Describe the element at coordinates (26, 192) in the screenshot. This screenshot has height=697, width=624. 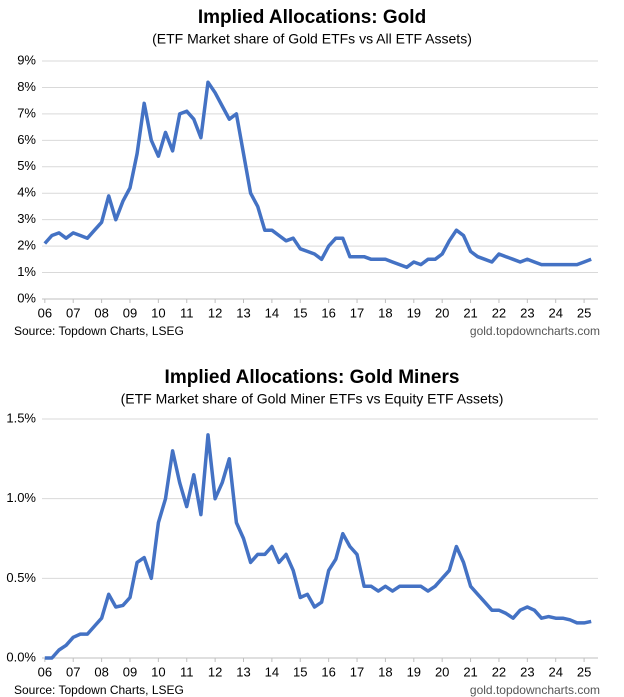
I see `y-tick-label: 4%` at that location.